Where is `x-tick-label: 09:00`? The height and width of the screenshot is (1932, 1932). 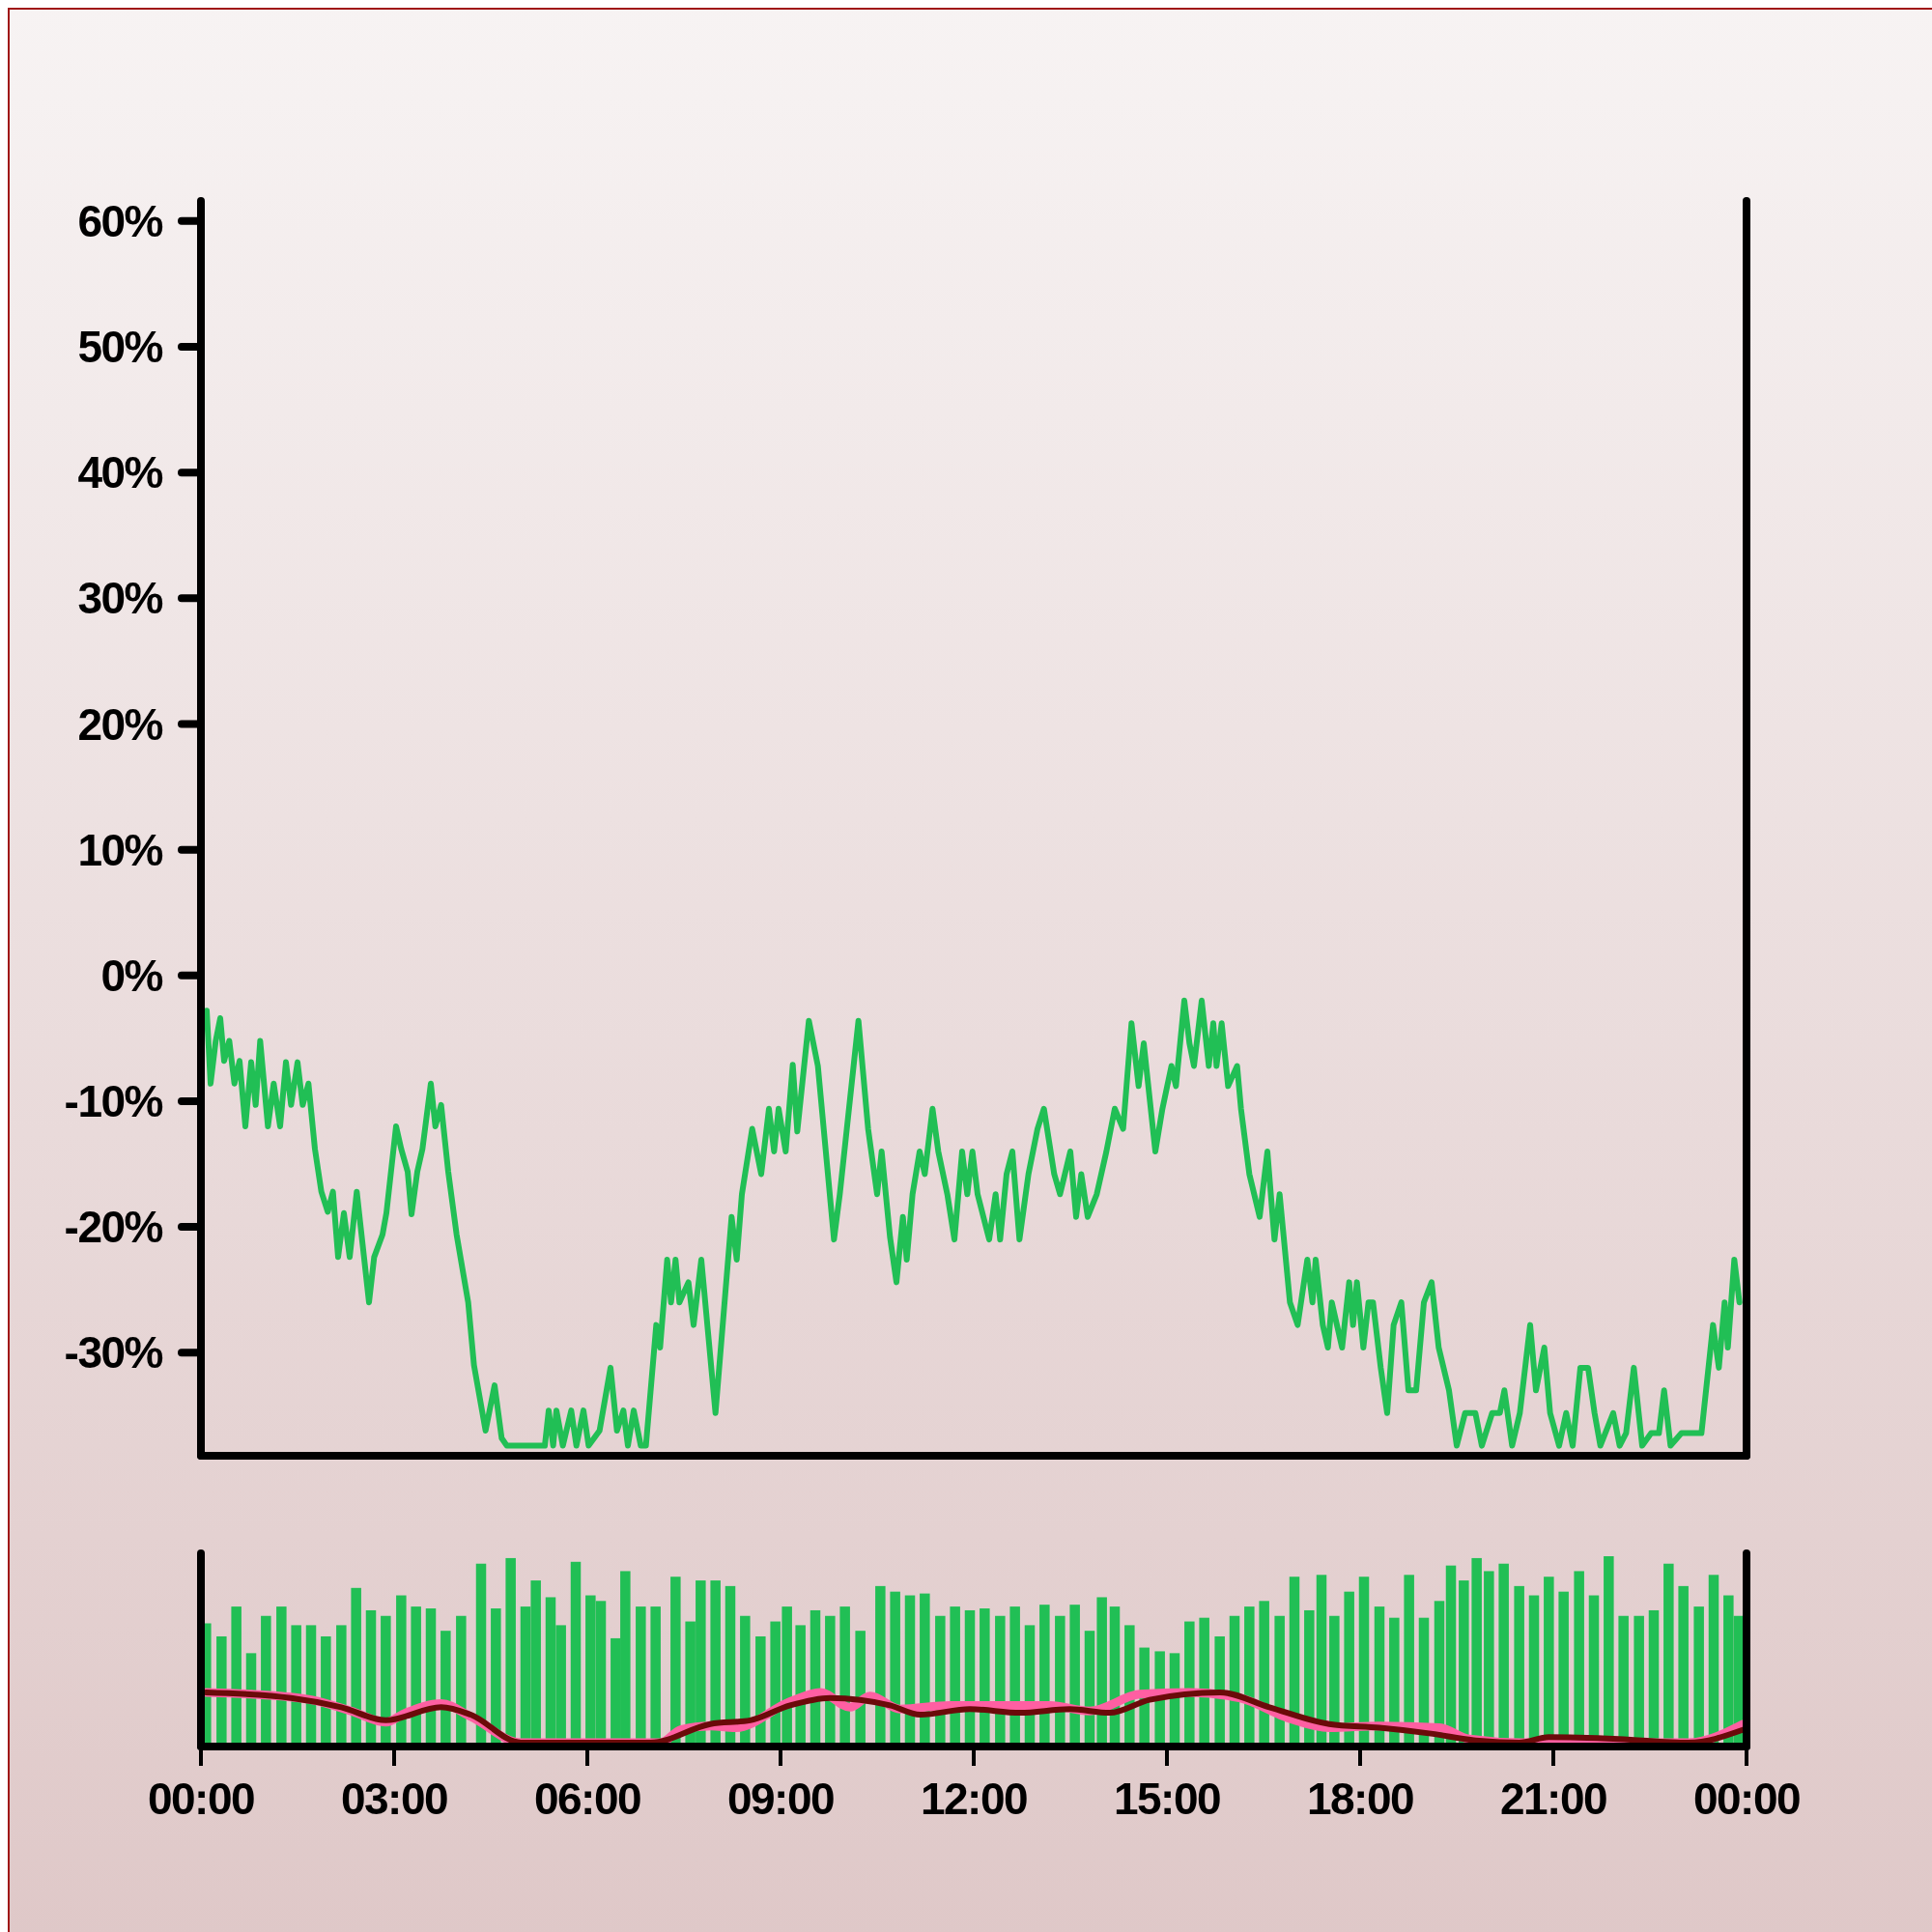
x-tick-label: 09:00 is located at coordinates (780, 1799).